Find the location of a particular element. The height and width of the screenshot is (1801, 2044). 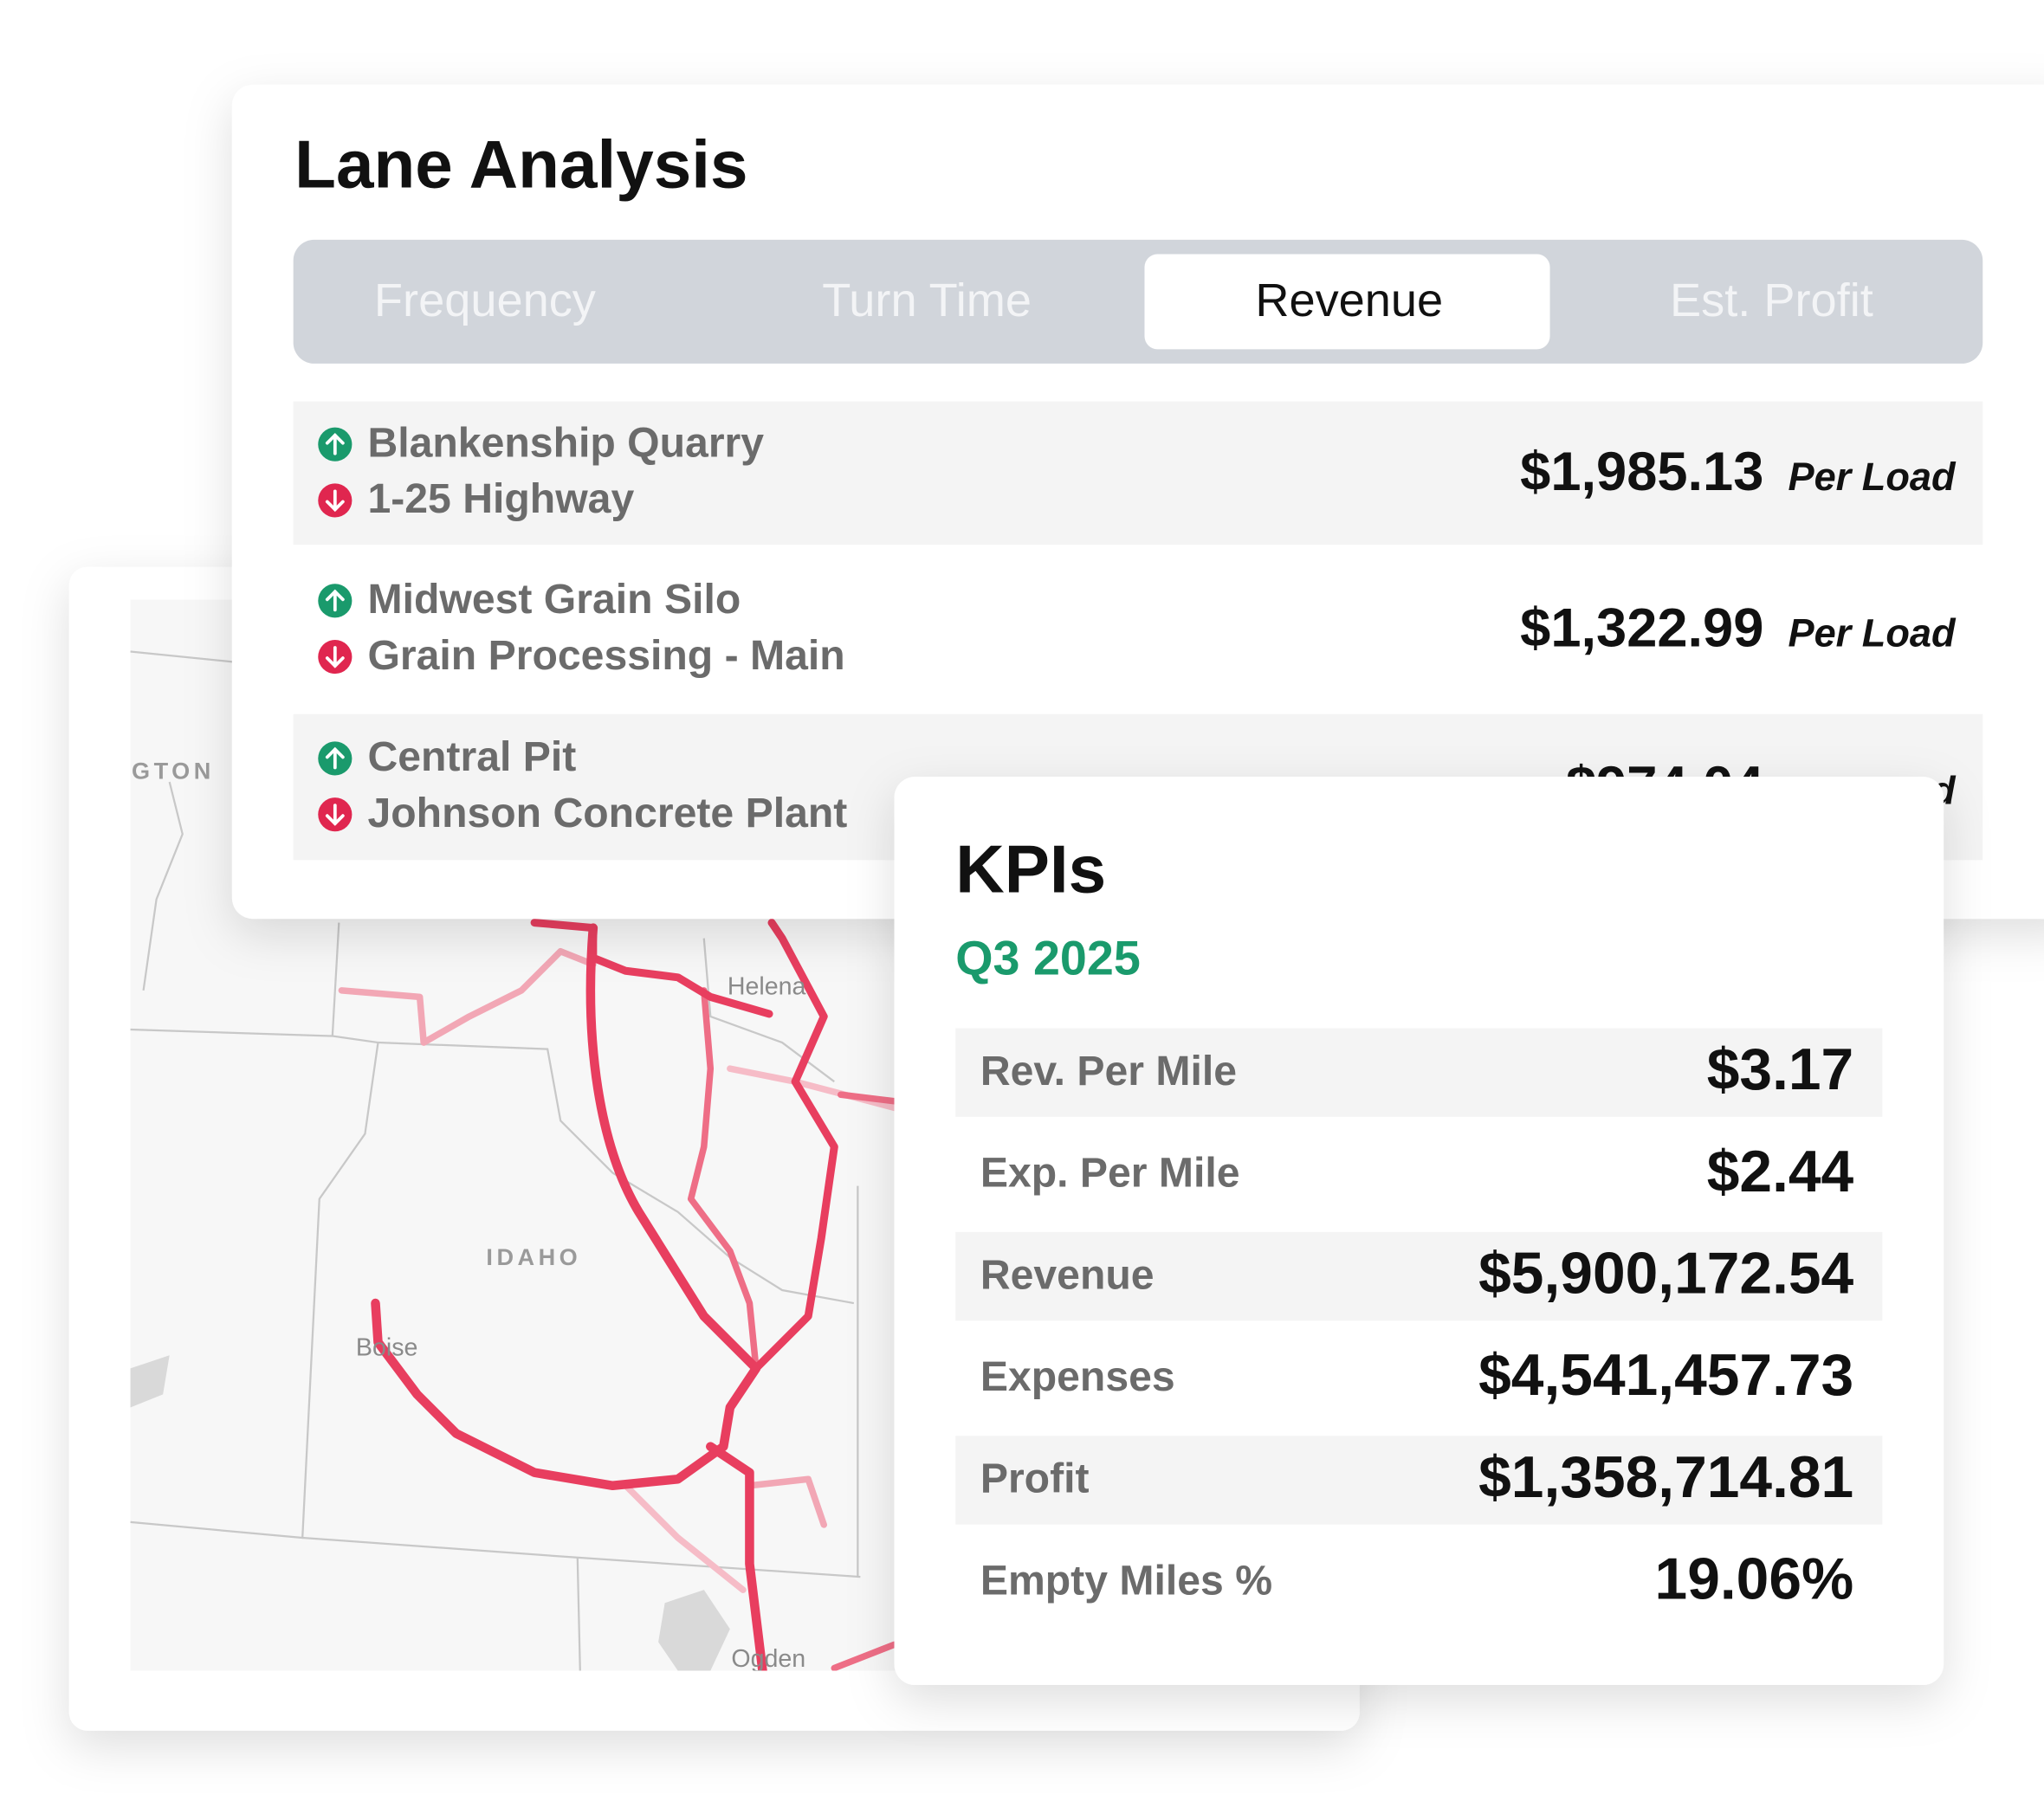

tab-active-bg is located at coordinates (1347, 302).